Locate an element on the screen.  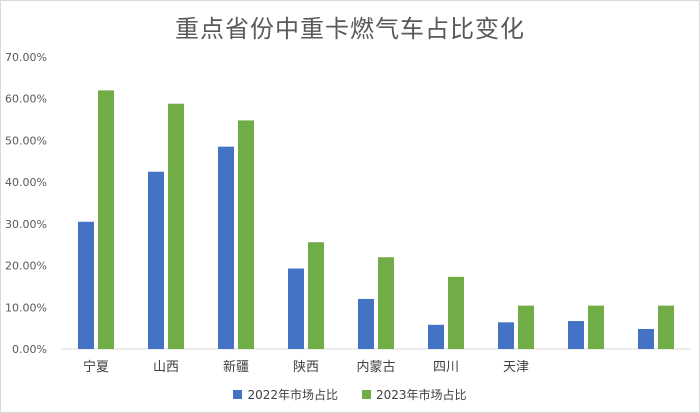
x-category-label: 天津 is located at coordinates (516, 367).